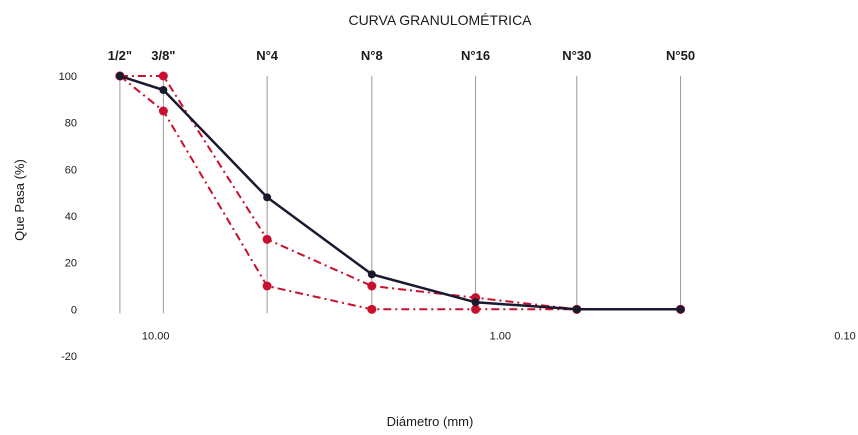 Image resolution: width=858 pixels, height=435 pixels. I want to click on sieve-label: N°30, so click(576, 55).